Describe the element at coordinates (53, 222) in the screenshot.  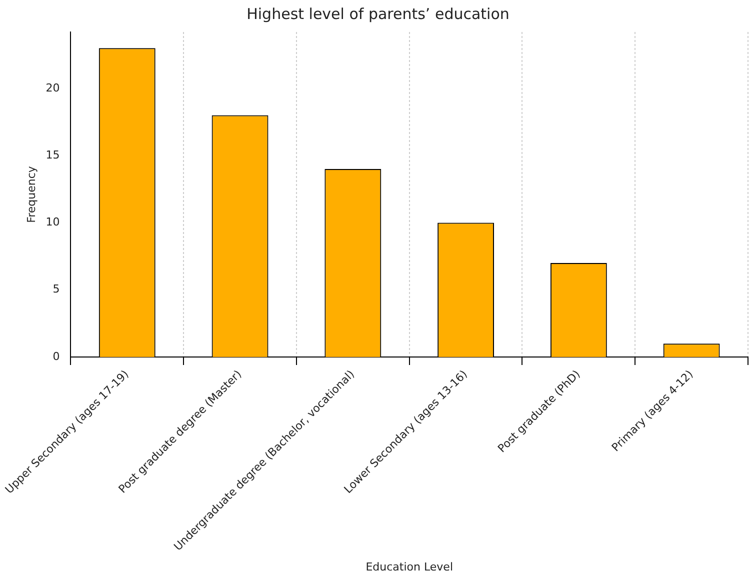
I see `y-tick-label: 10` at that location.